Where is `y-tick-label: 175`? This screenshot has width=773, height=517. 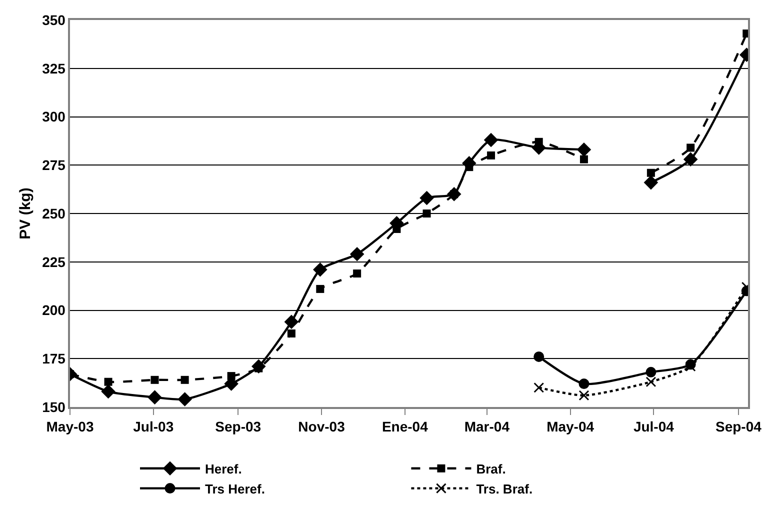 y-tick-label: 175 is located at coordinates (54, 358).